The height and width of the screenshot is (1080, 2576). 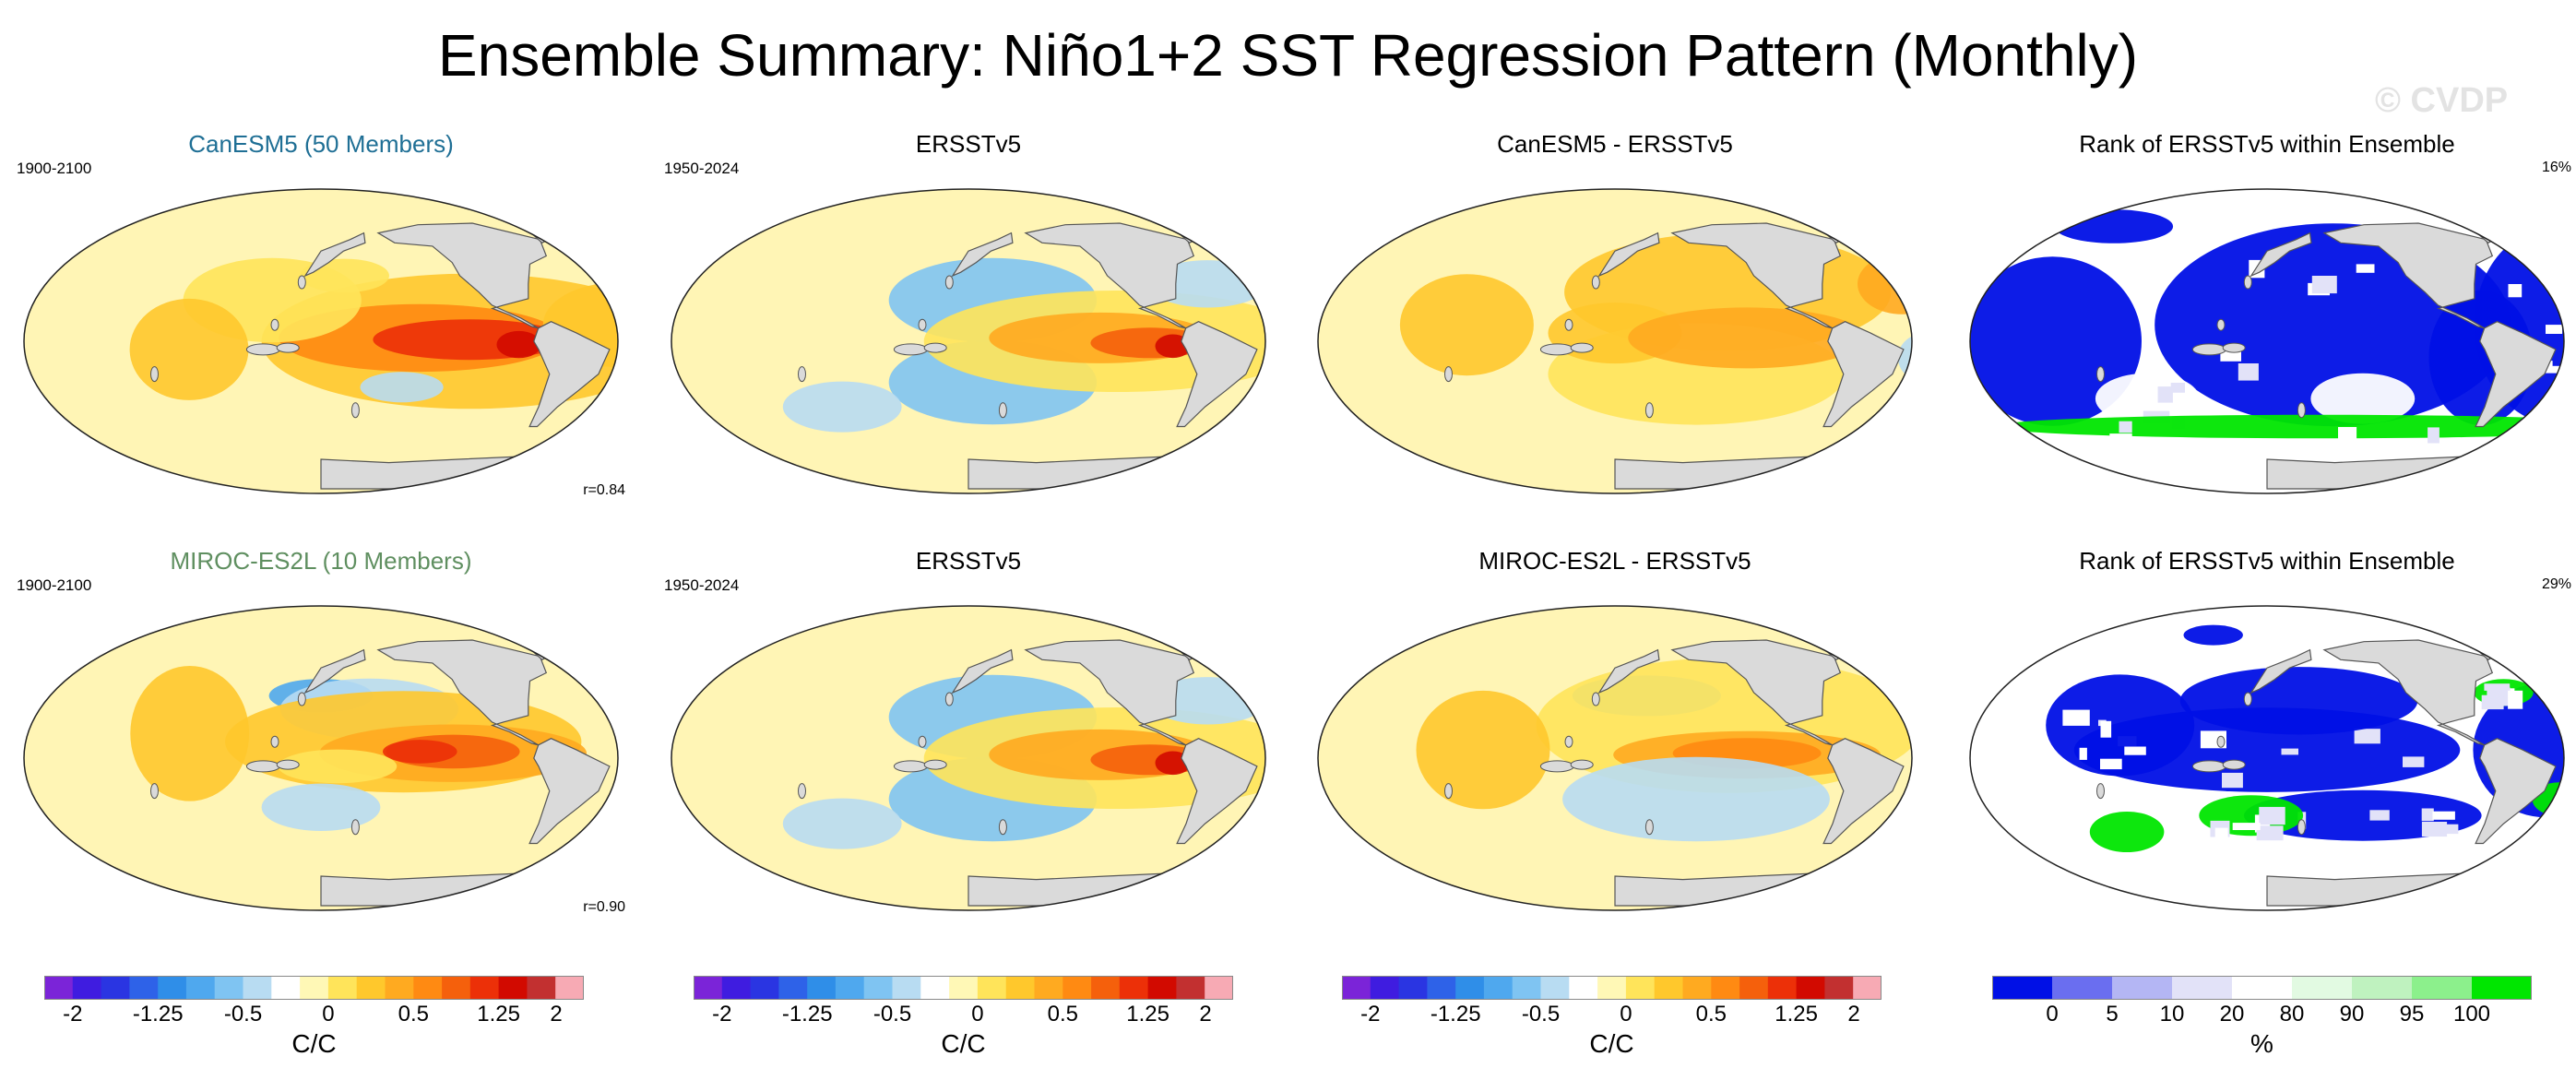 I want to click on map-border, so click(x=2267, y=758).